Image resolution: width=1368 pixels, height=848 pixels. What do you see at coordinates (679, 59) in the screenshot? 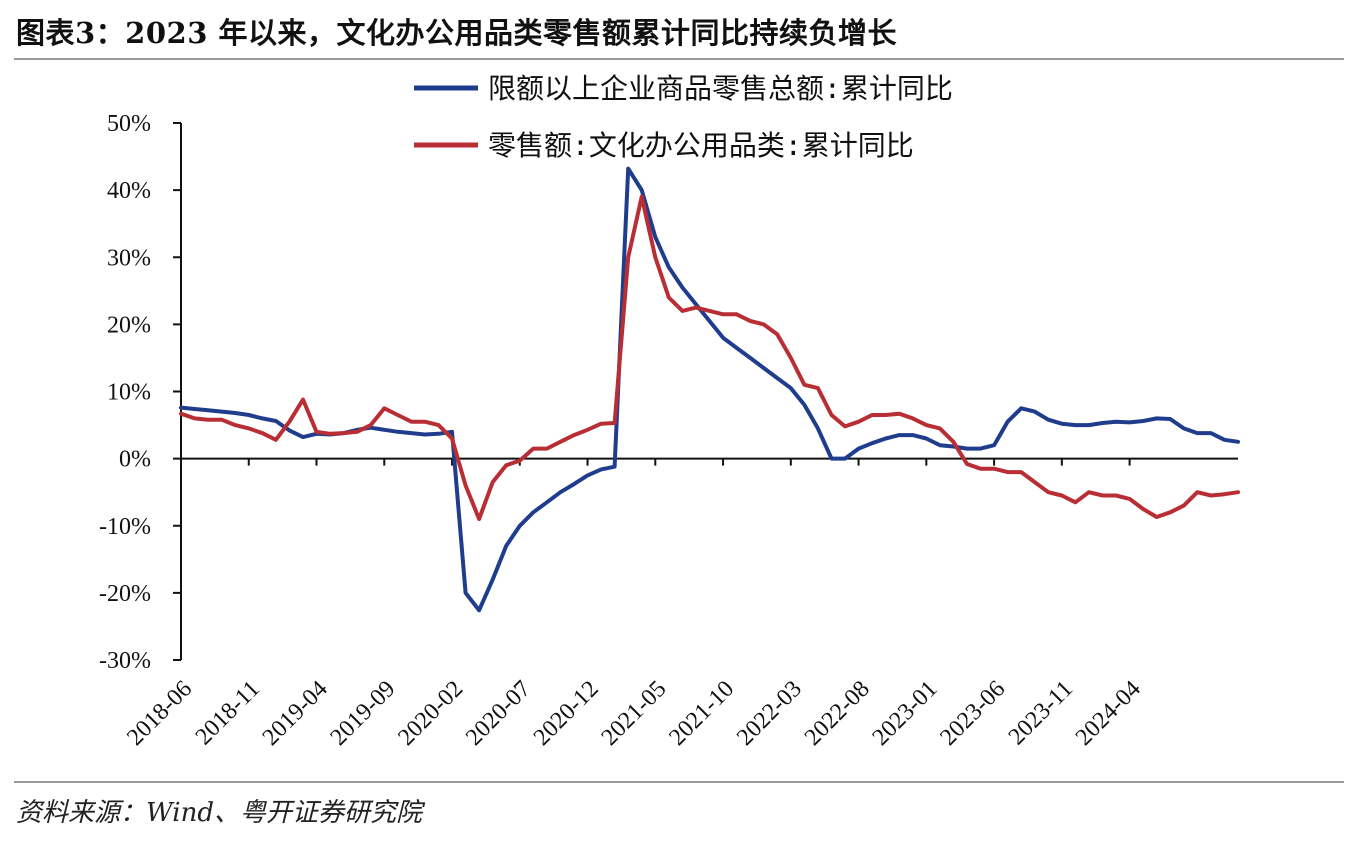
I see `top-divider` at bounding box center [679, 59].